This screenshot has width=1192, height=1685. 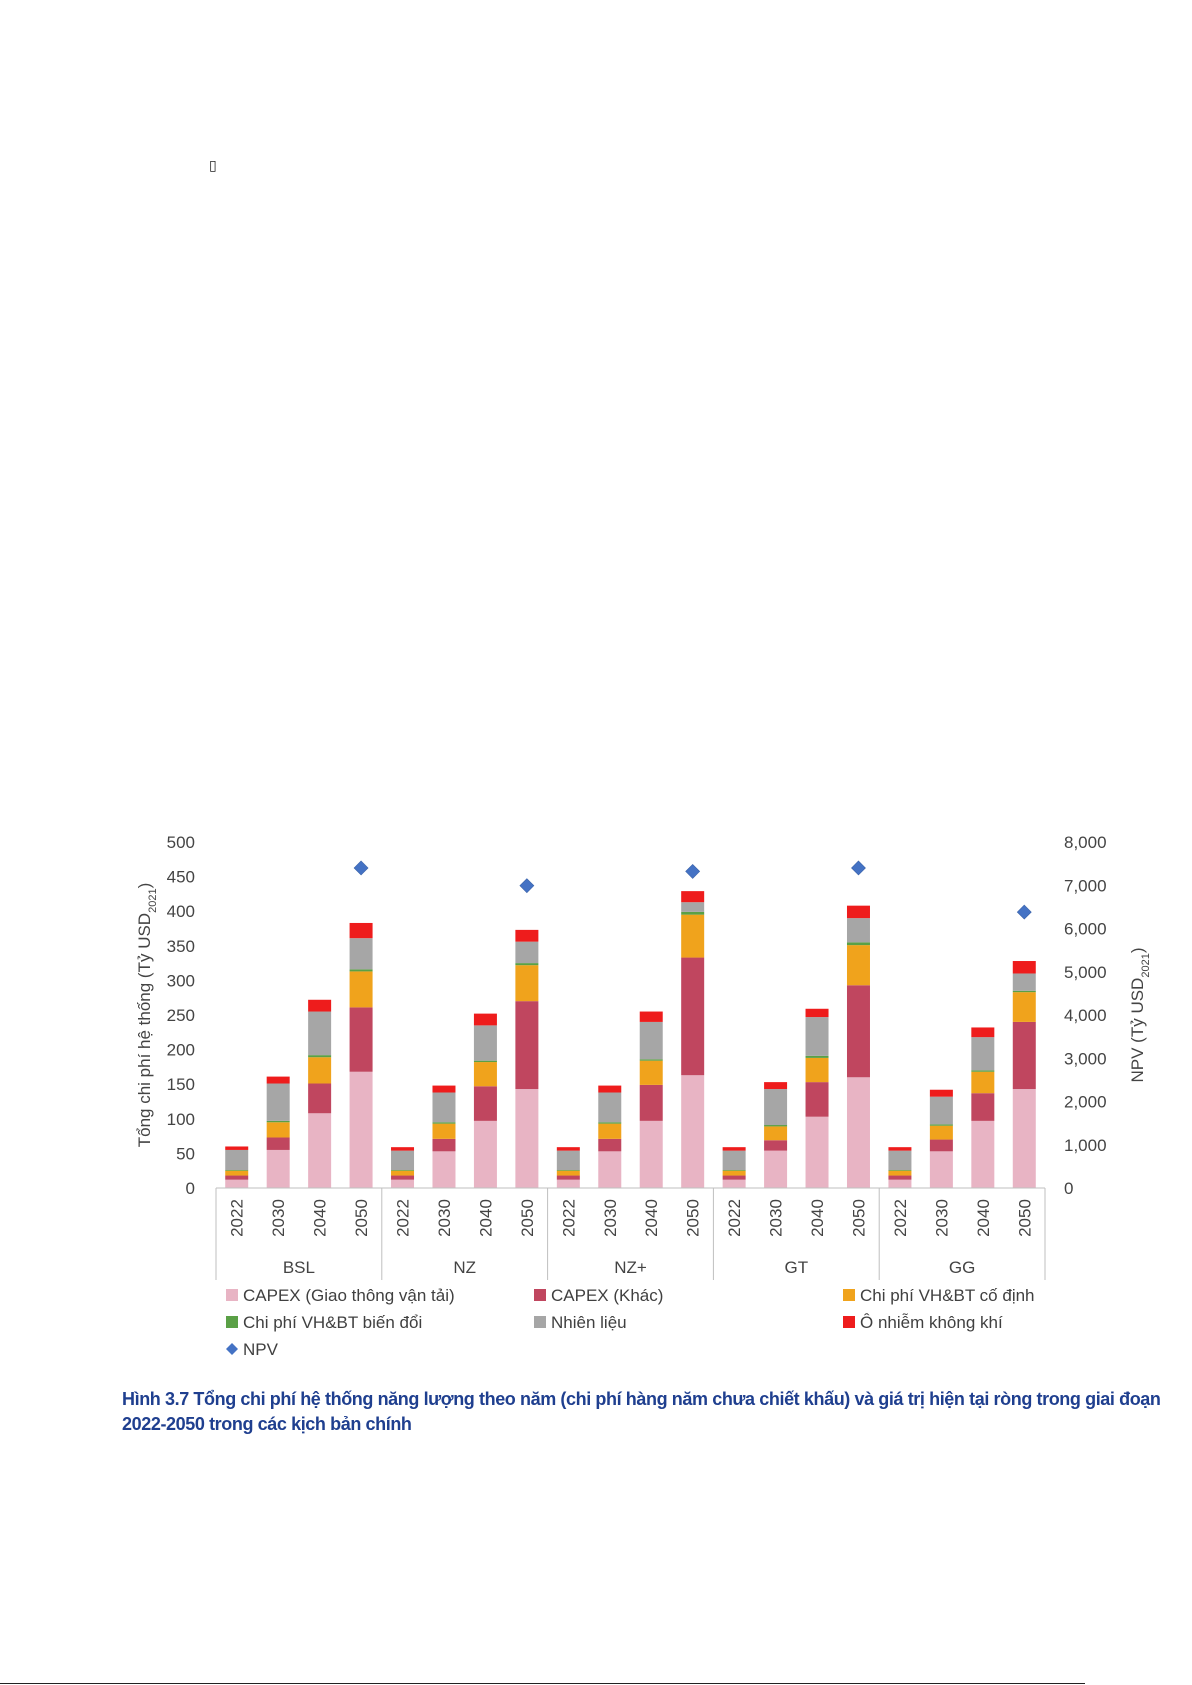 What do you see at coordinates (947, 1295) in the screenshot?
I see `legend-label: Chi phí VH&BT cố định` at bounding box center [947, 1295].